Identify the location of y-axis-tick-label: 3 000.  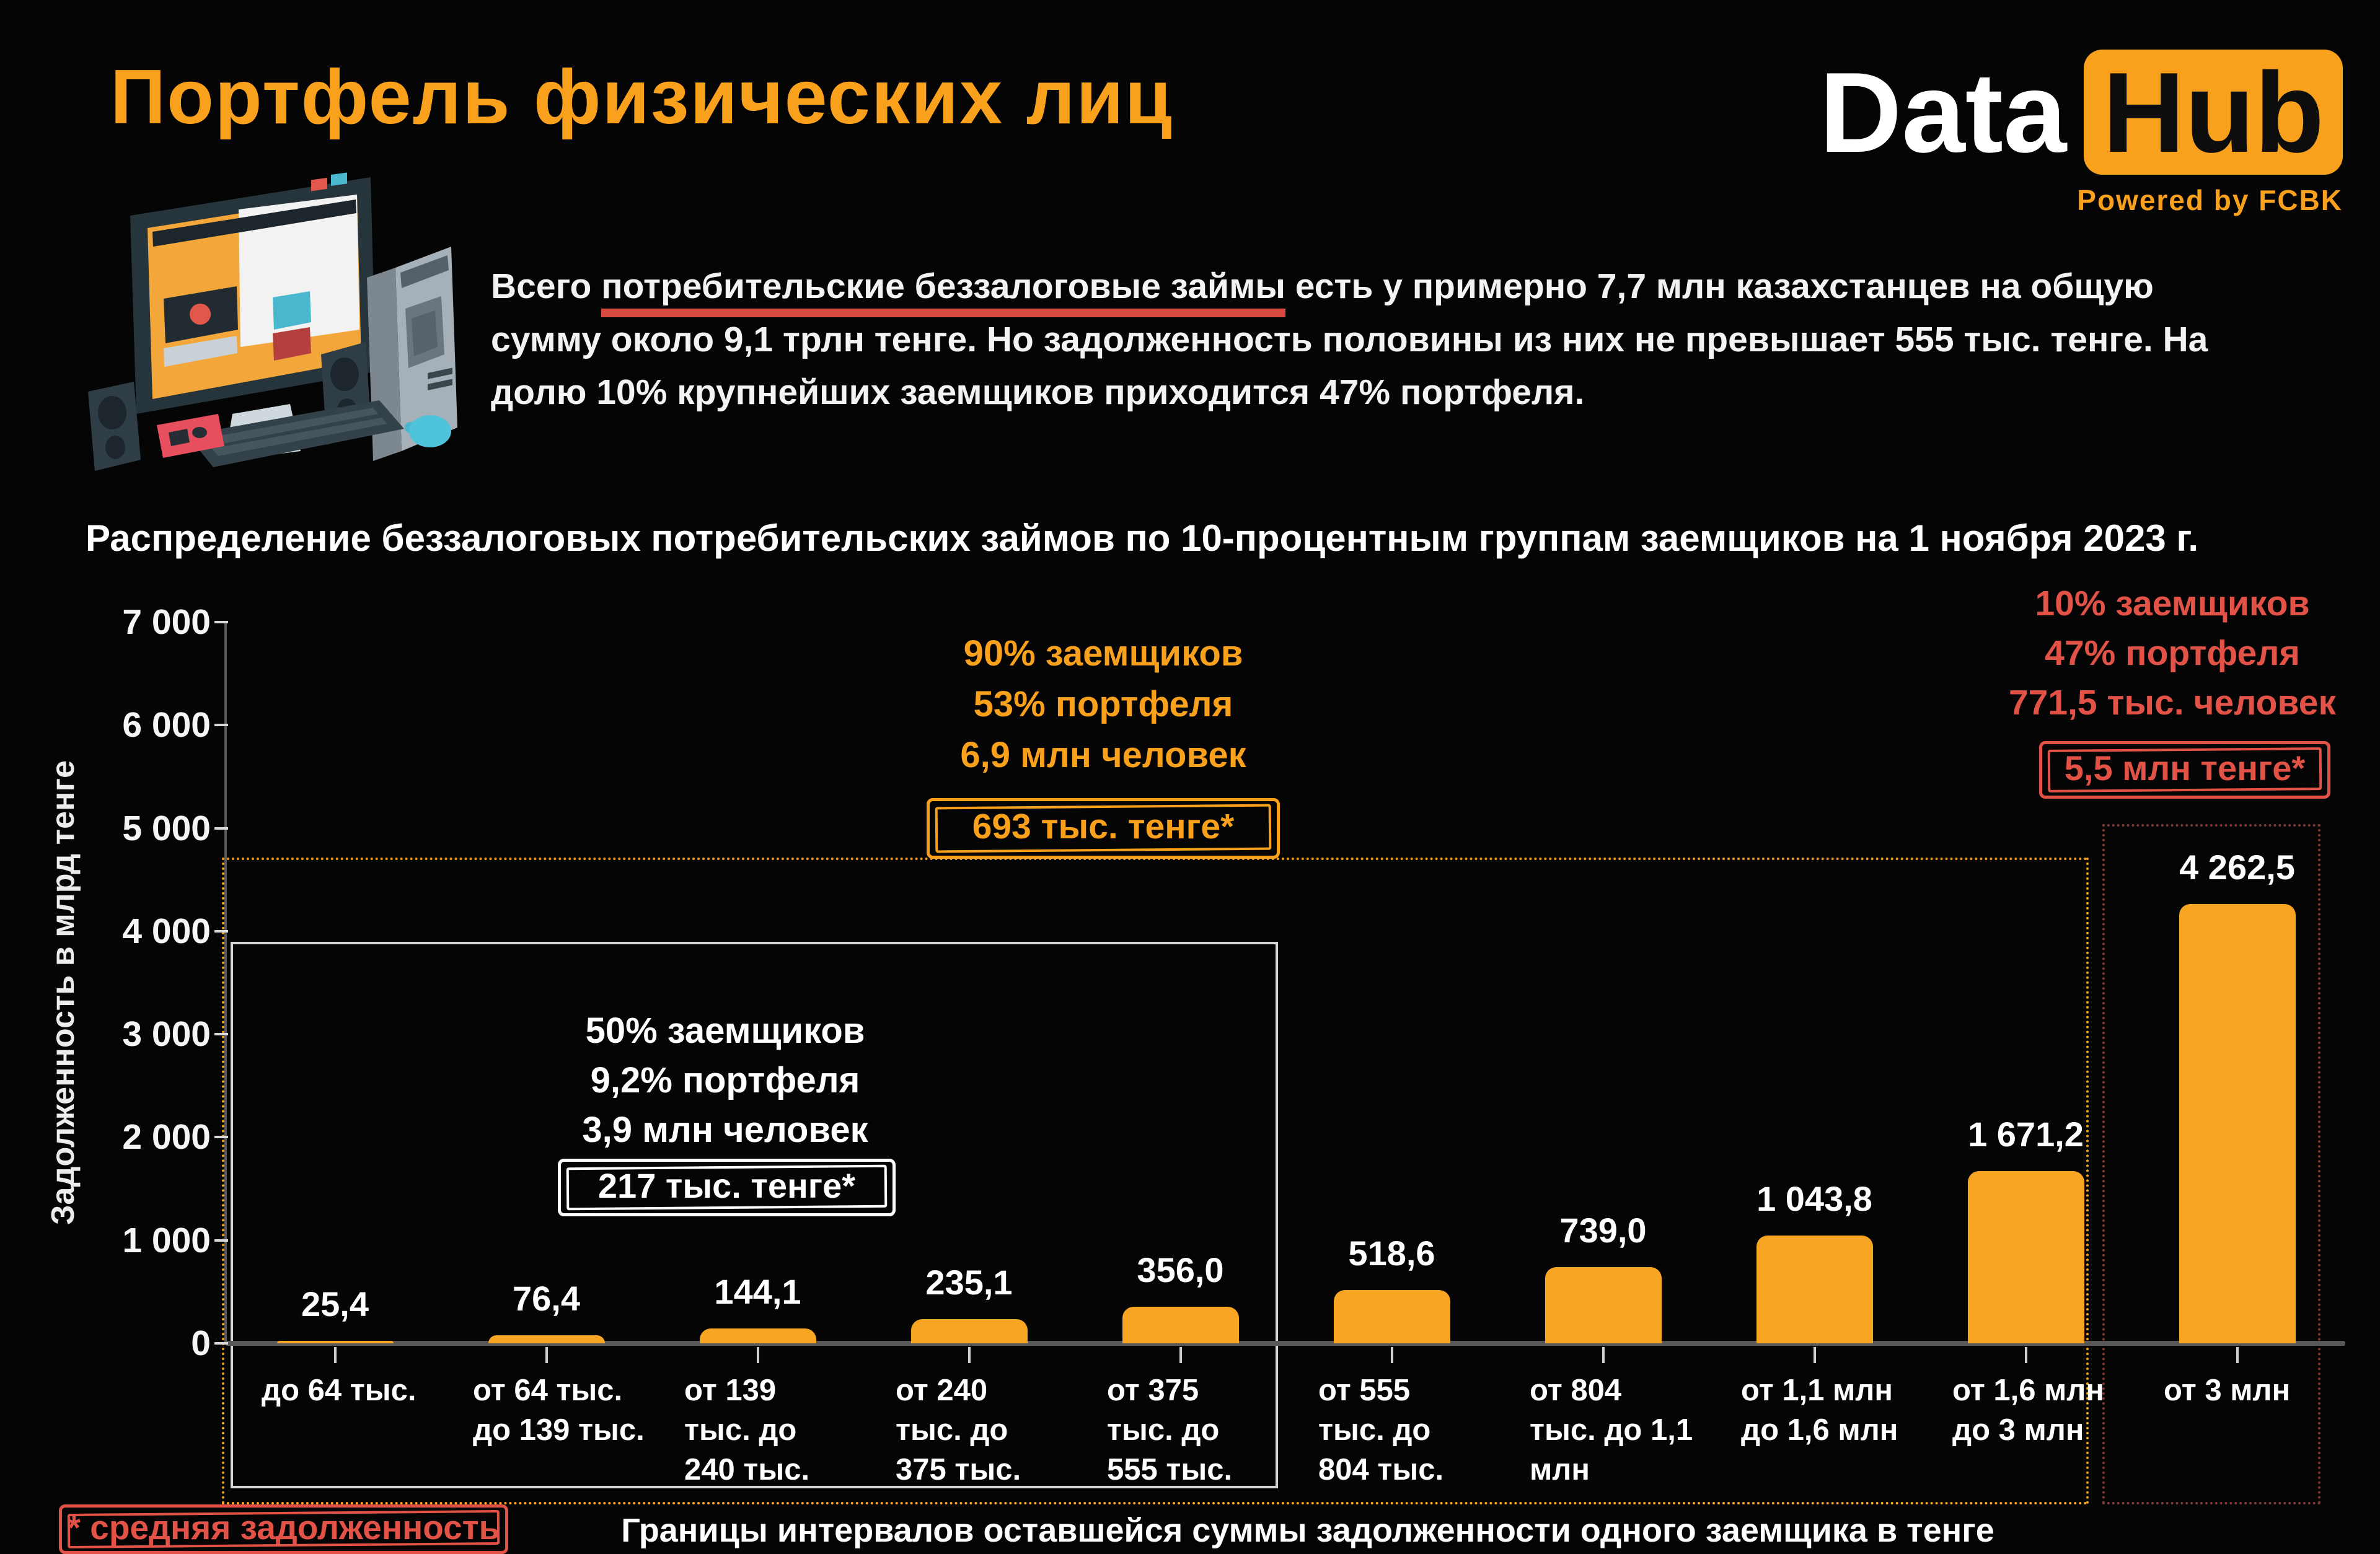
(166, 1034).